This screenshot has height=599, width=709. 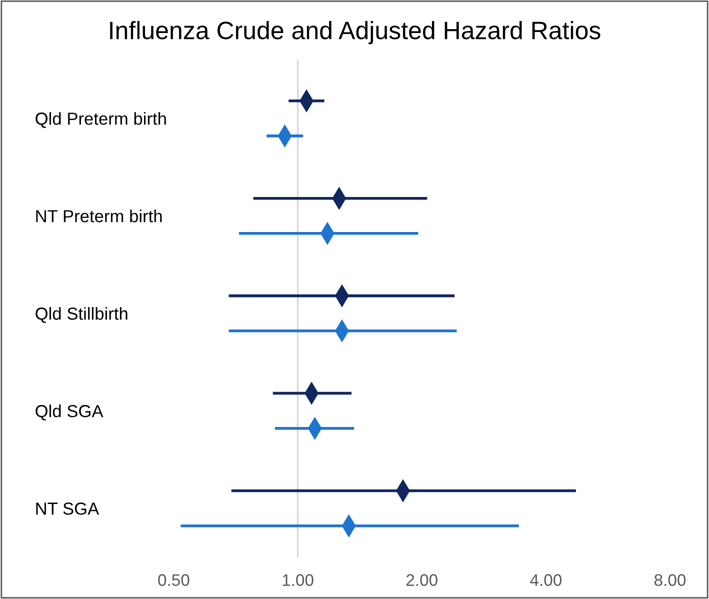 What do you see at coordinates (70, 412) in the screenshot?
I see `y-tick-label: Qld SGA` at bounding box center [70, 412].